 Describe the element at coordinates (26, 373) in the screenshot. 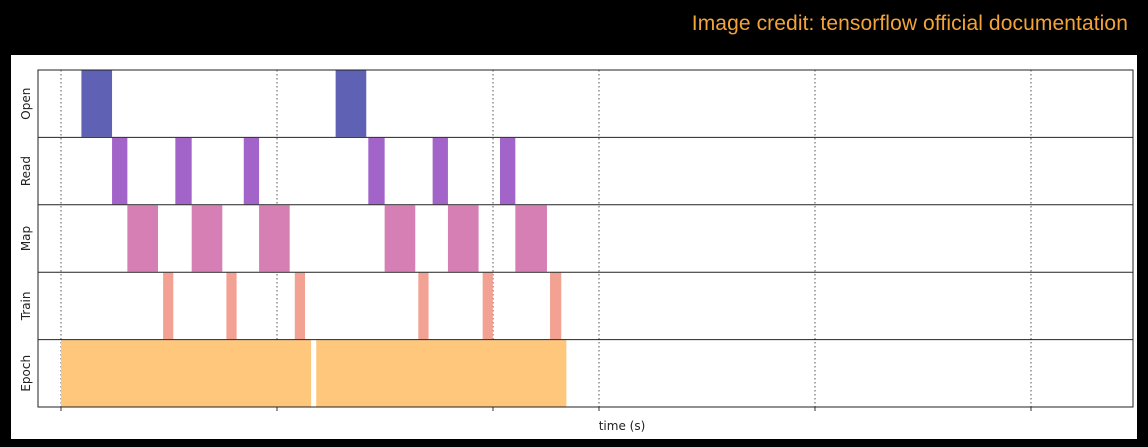

I see `row-label-epoch: Epoch` at that location.